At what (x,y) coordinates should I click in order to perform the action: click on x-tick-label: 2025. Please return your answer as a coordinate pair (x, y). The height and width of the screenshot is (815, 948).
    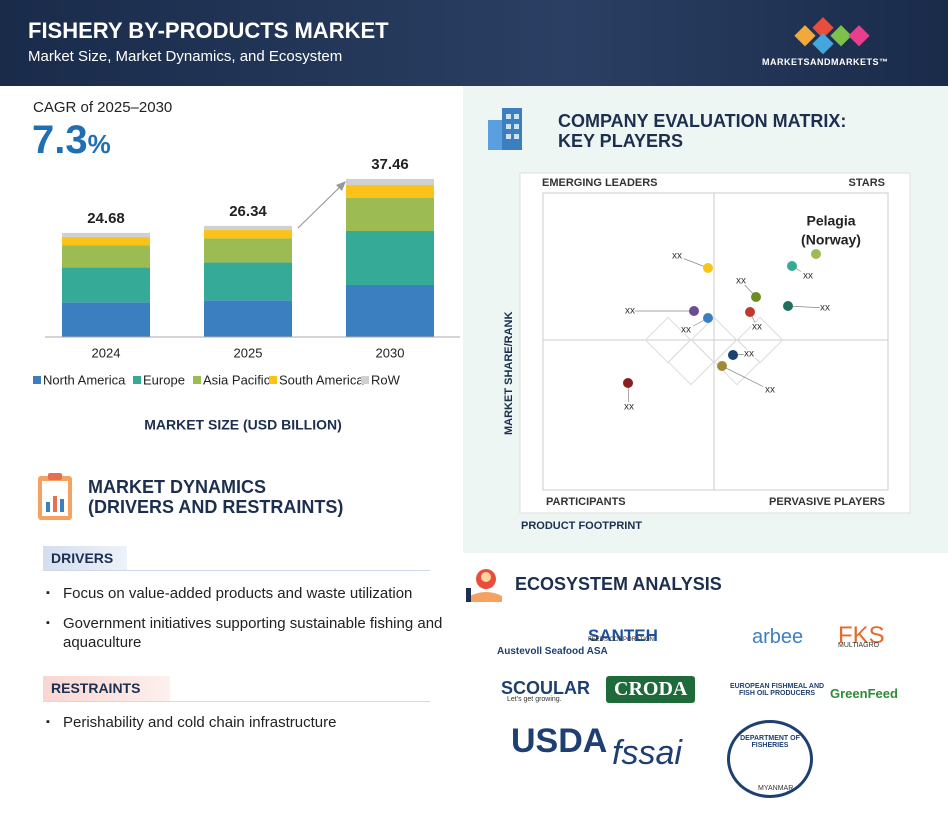
    Looking at the image, I should click on (248, 352).